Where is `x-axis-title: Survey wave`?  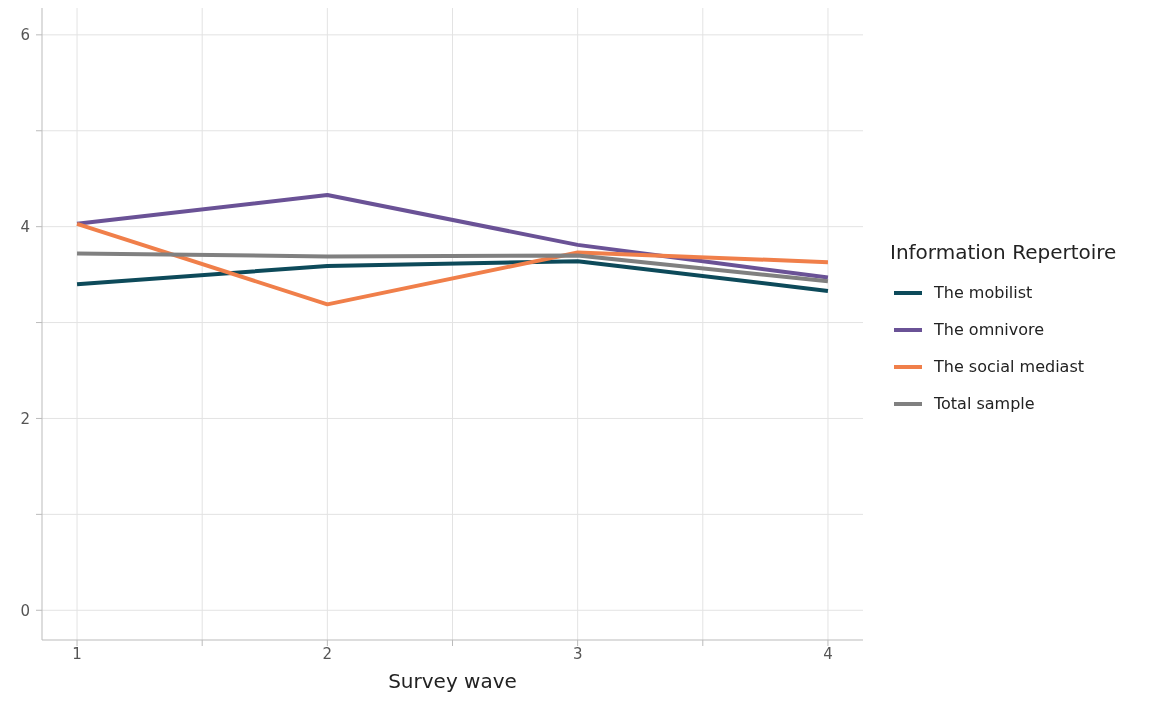 x-axis-title: Survey wave is located at coordinates (452, 681).